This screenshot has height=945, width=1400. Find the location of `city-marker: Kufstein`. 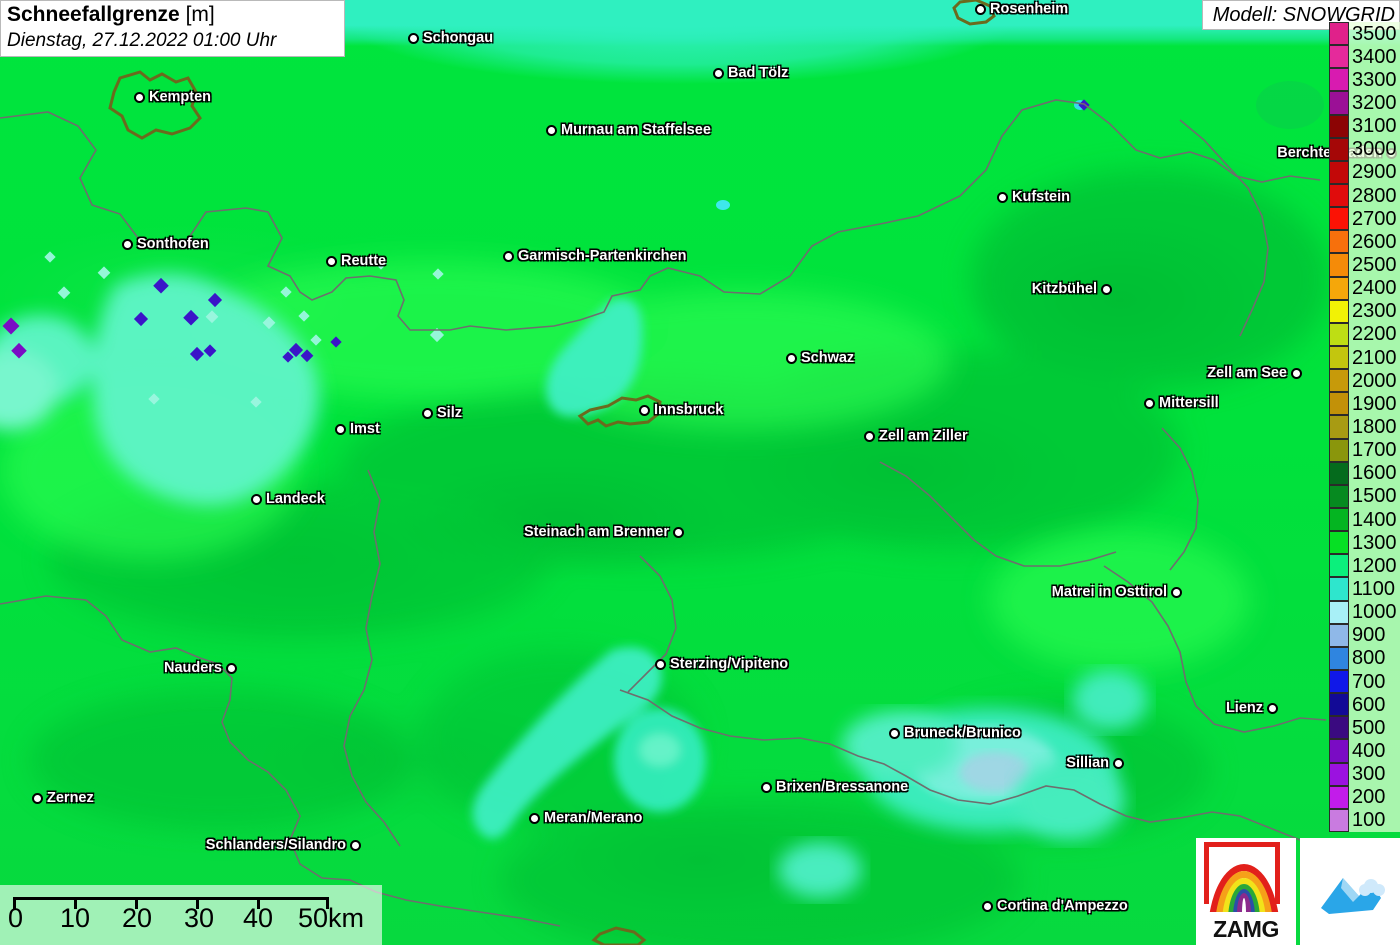

city-marker: Kufstein is located at coordinates (1033, 197).